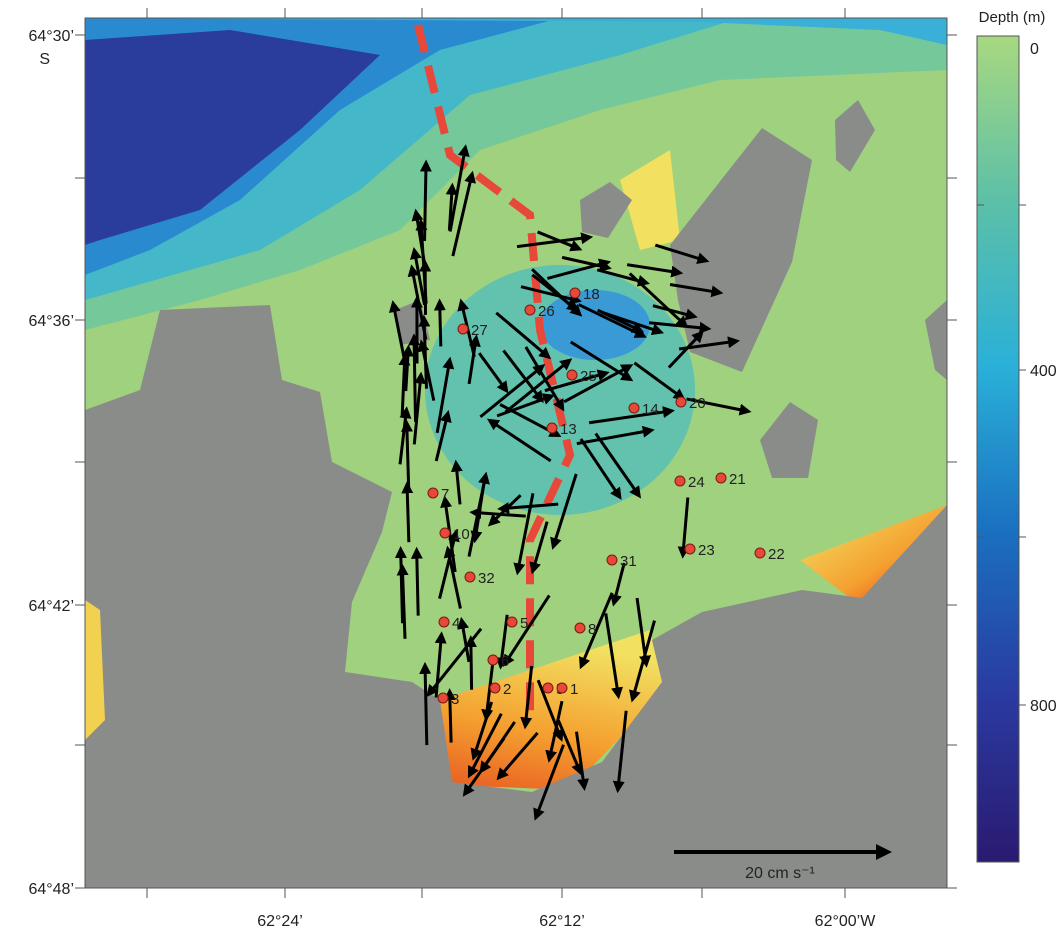  Describe the element at coordinates (280, 921) in the screenshot. I see `lon-label: 62°24’` at that location.